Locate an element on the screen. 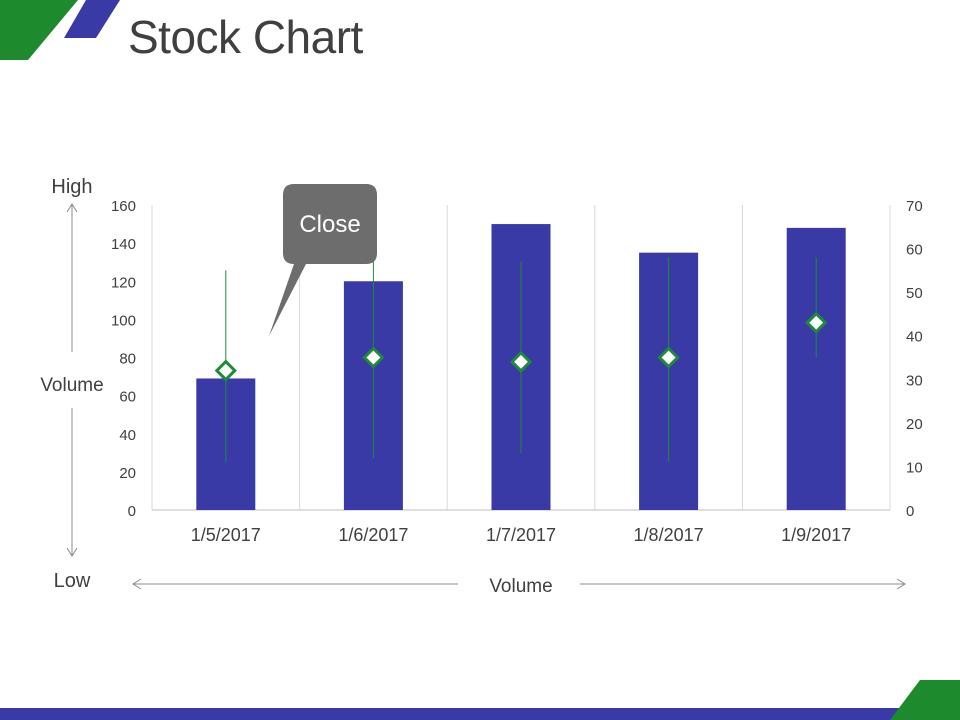 The height and width of the screenshot is (720, 960). y-left-tick-label: 120 is located at coordinates (123, 282).